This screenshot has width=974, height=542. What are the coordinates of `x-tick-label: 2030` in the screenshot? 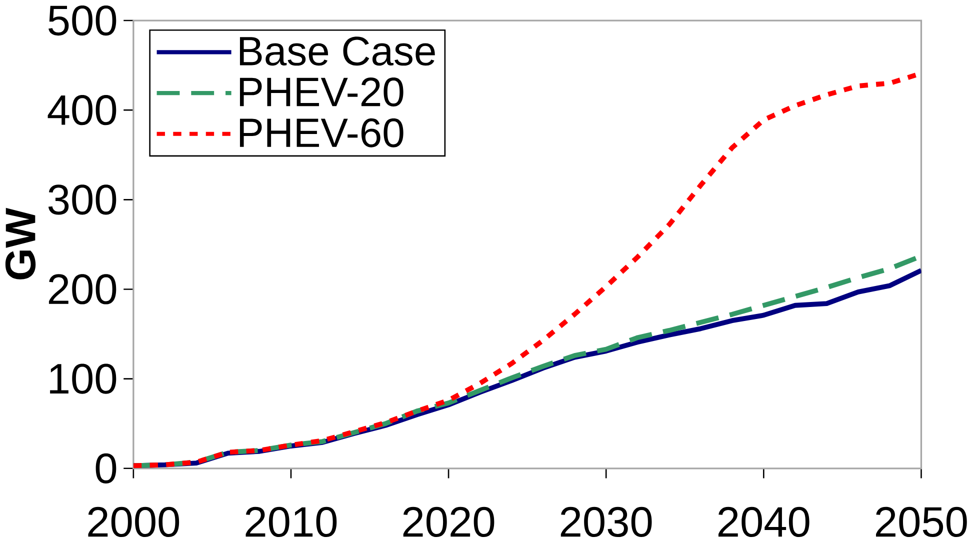 It's located at (606, 521).